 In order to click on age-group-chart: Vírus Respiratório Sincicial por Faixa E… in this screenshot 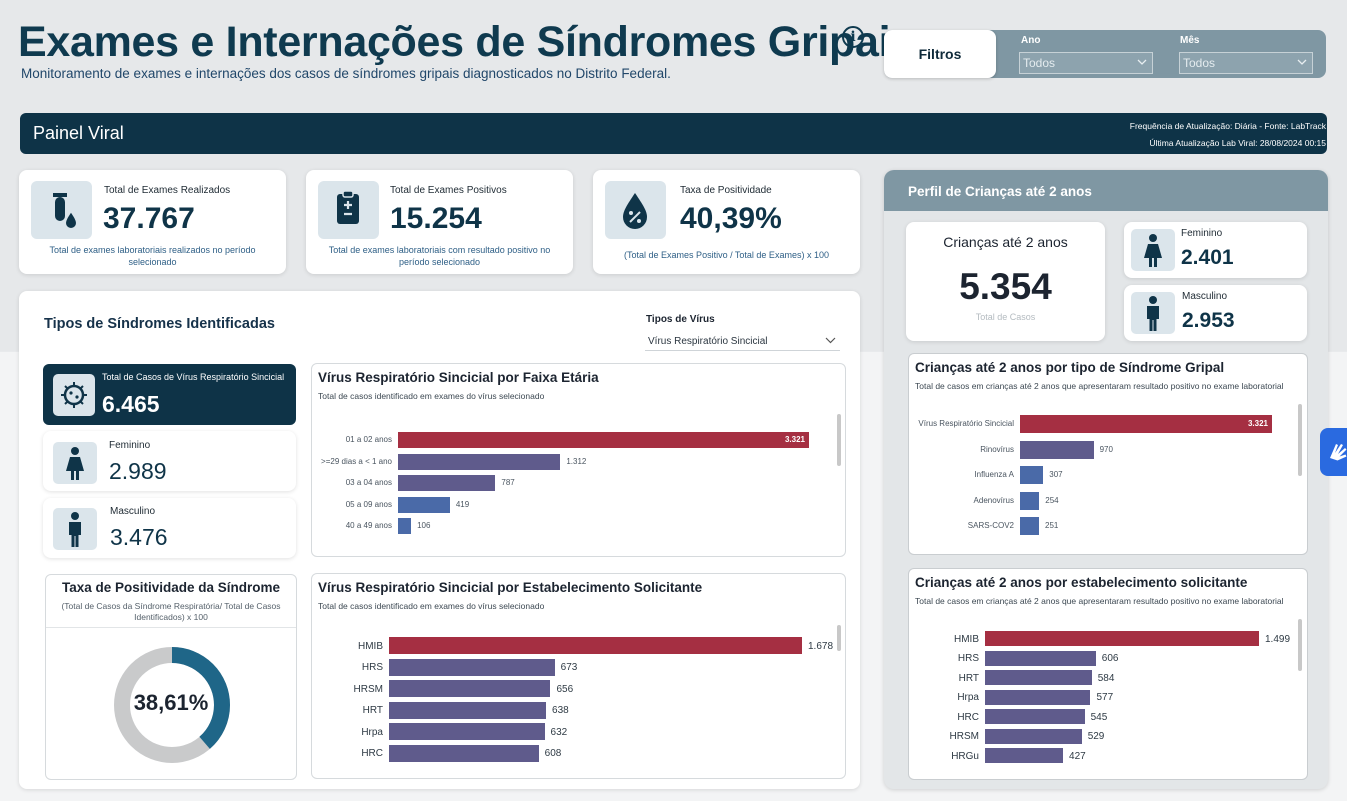, I will do `click(578, 460)`.